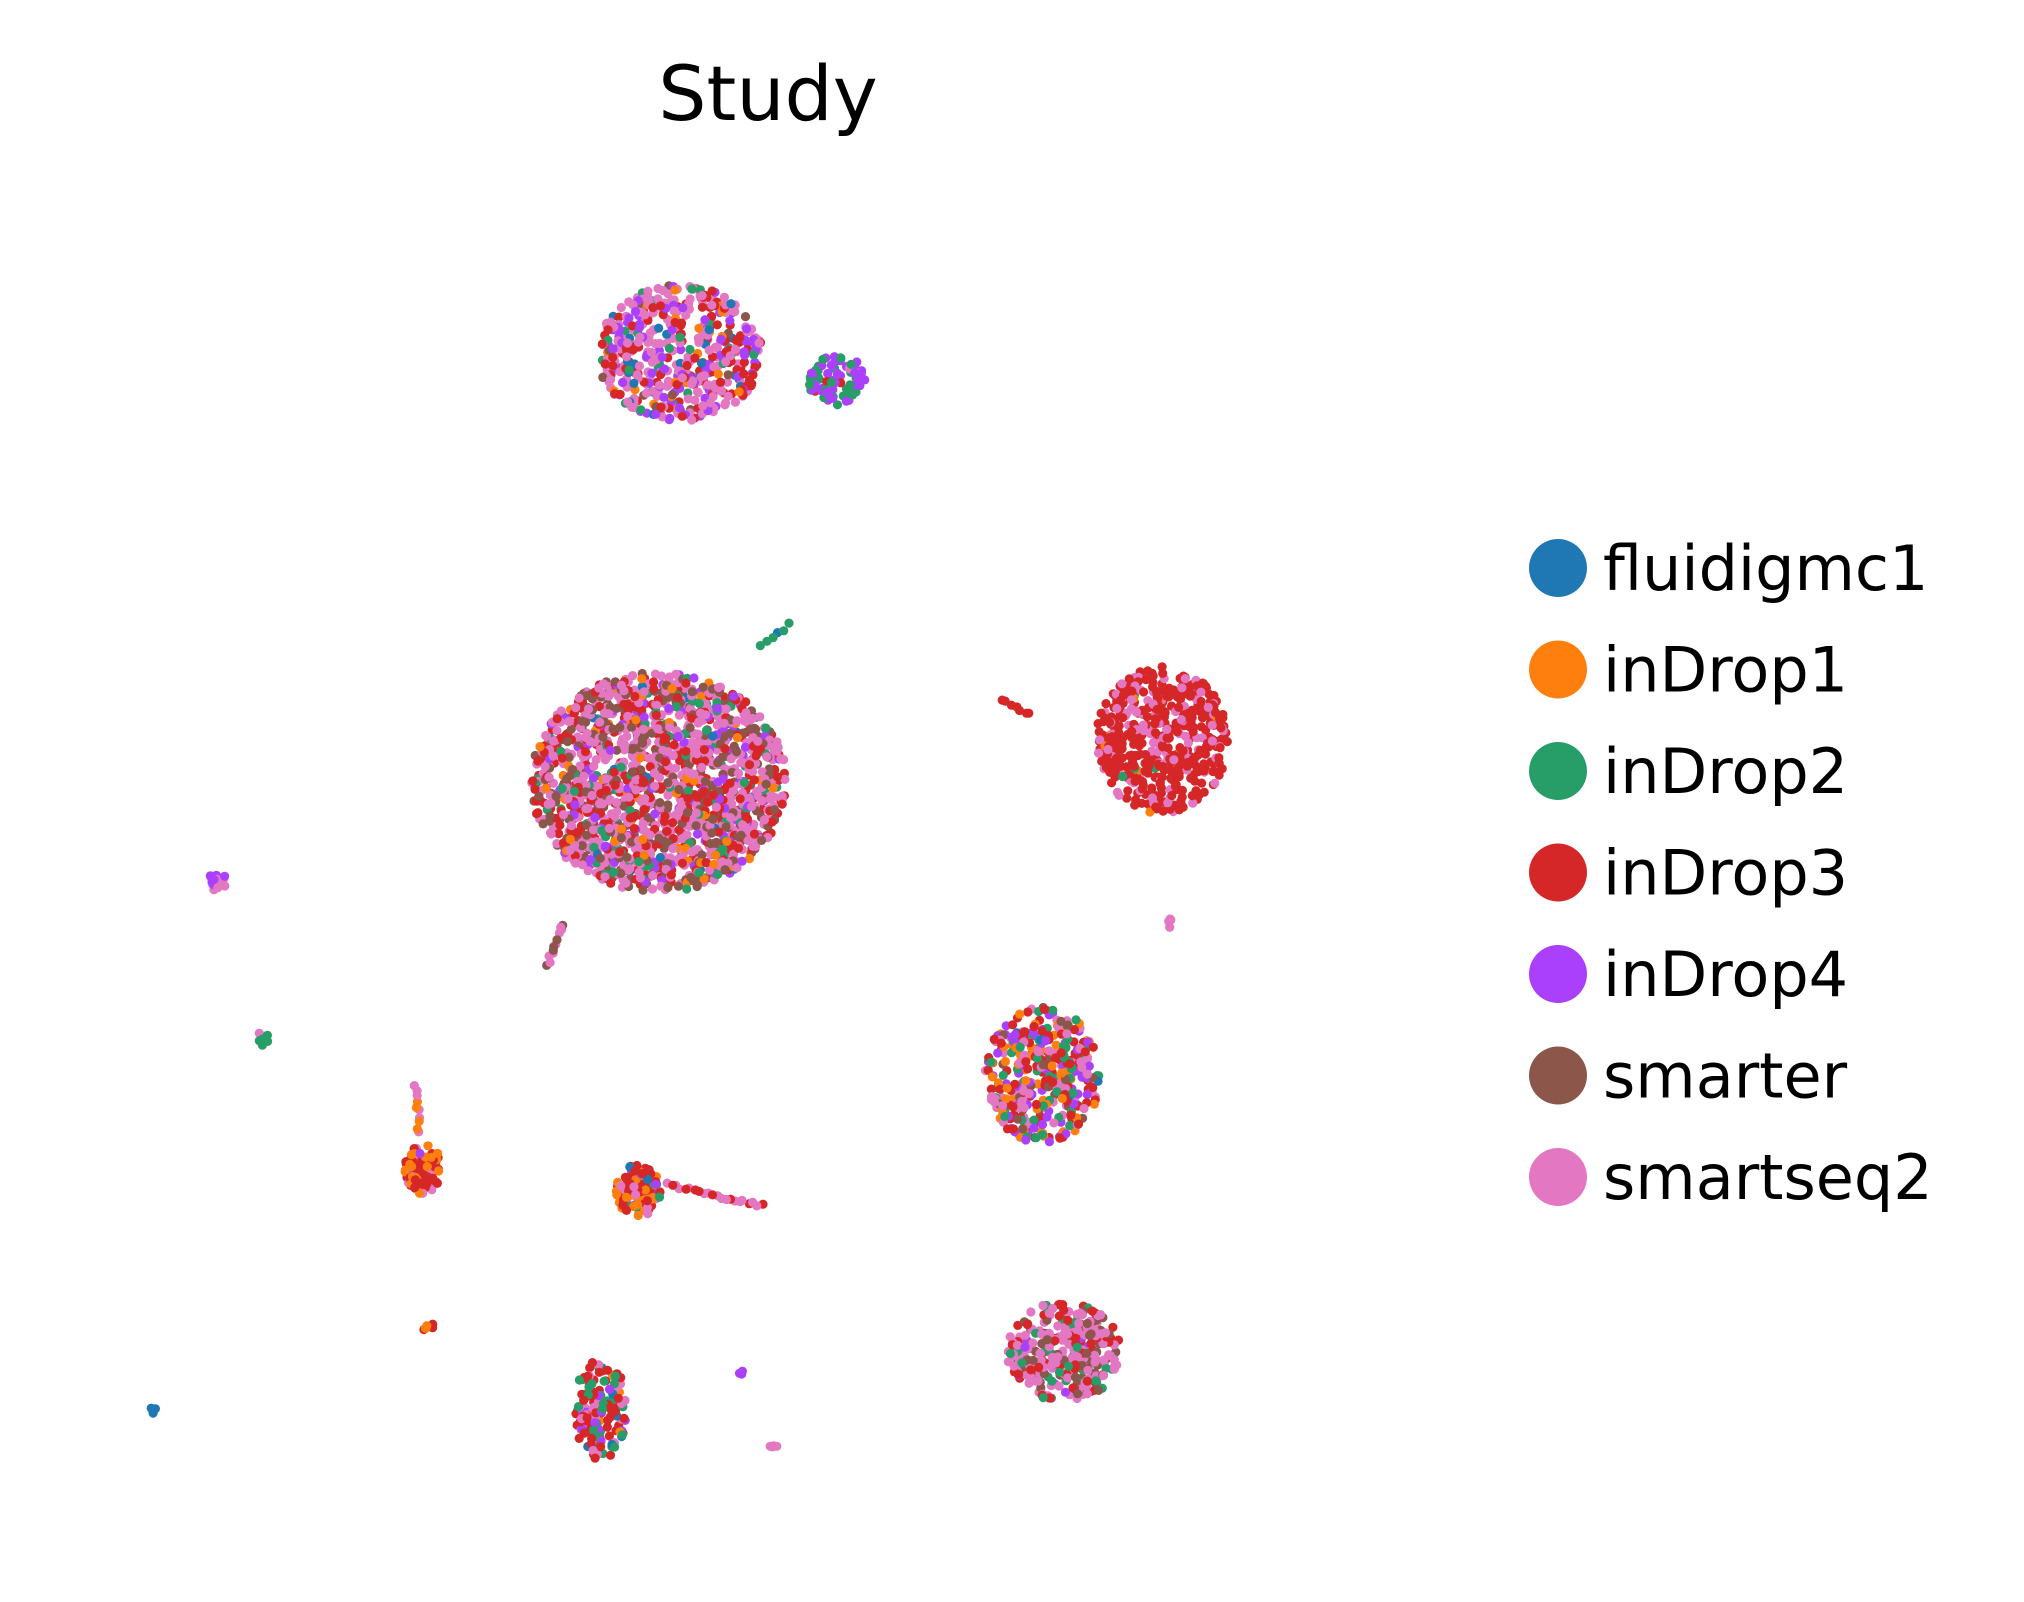 This screenshot has height=1602, width=2024. Describe the element at coordinates (1765, 568) in the screenshot. I see `legend-label-fluidigmc1: fluidigmc1` at that location.